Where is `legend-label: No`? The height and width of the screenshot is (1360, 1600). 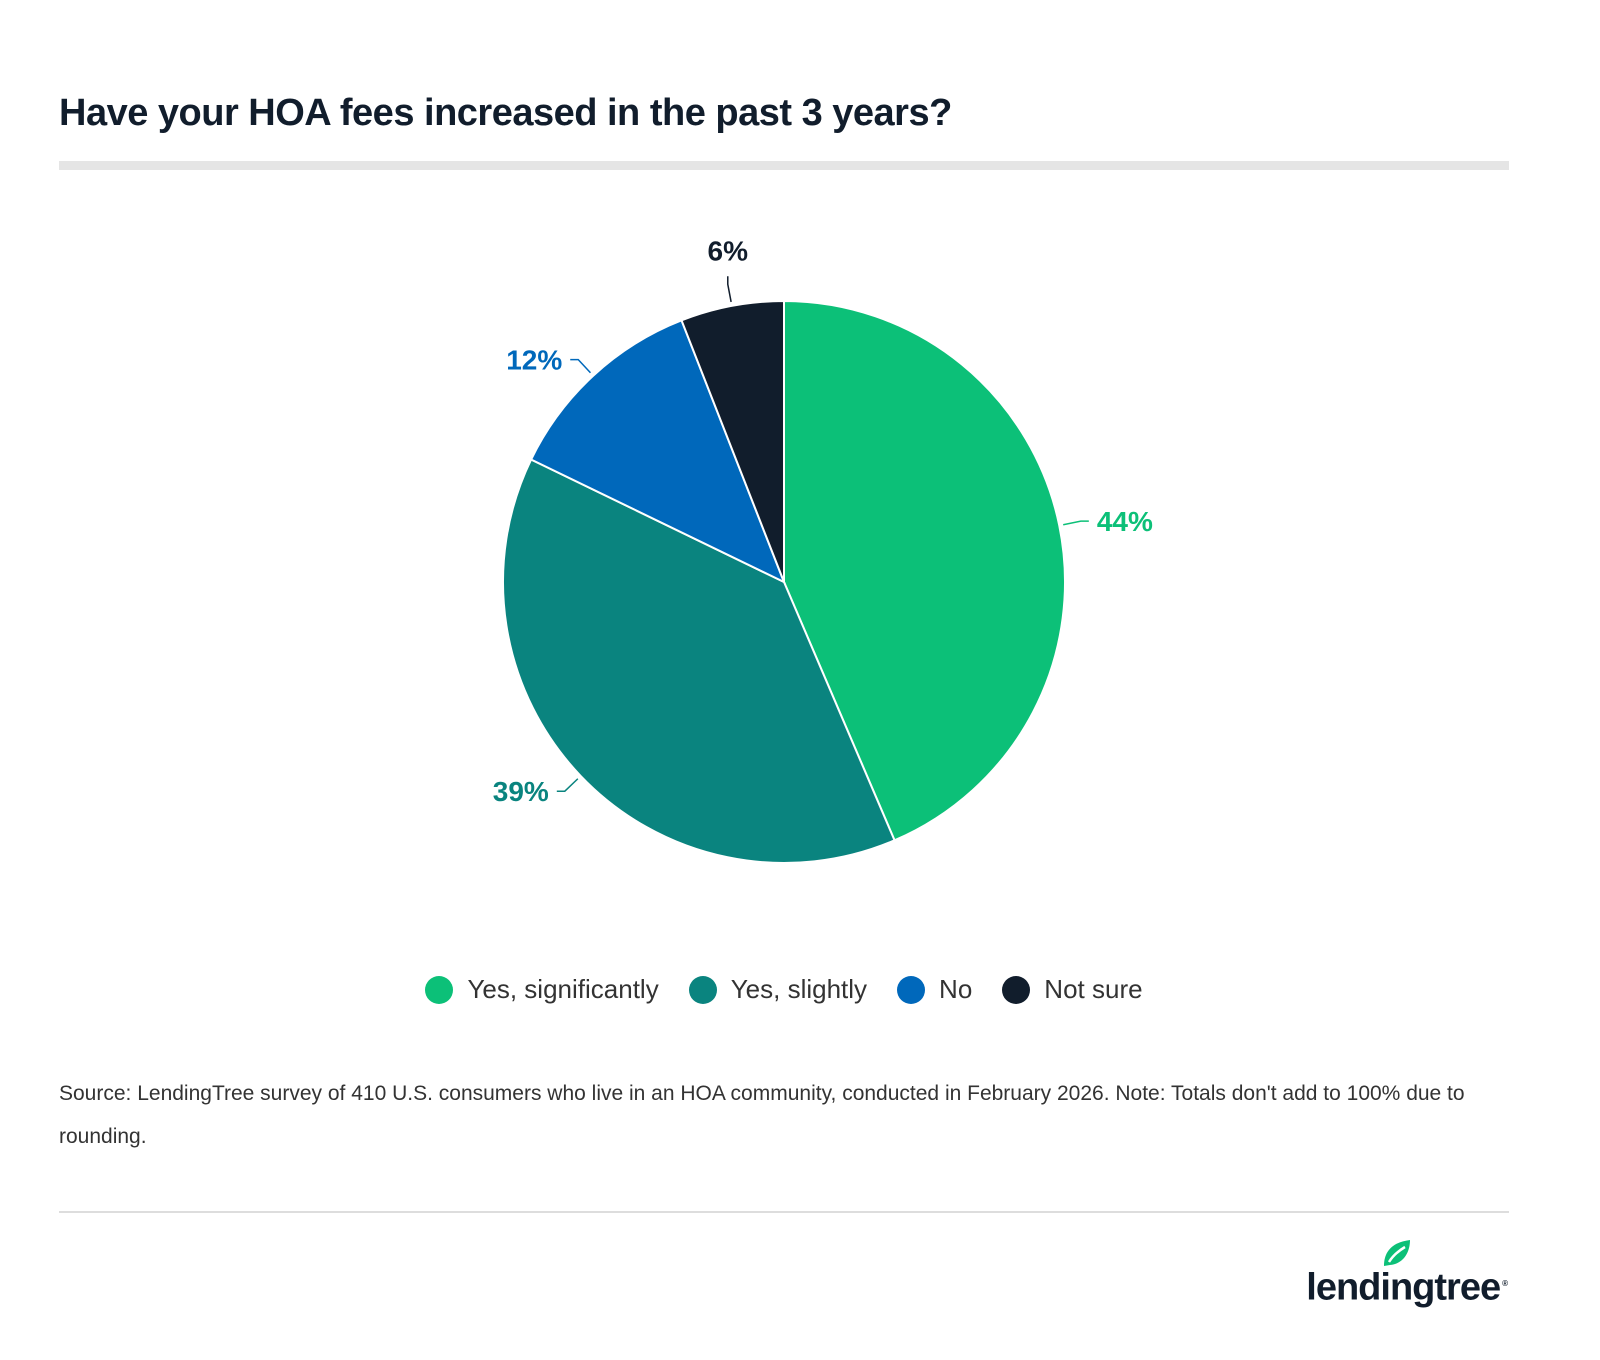 legend-label: No is located at coordinates (956, 989).